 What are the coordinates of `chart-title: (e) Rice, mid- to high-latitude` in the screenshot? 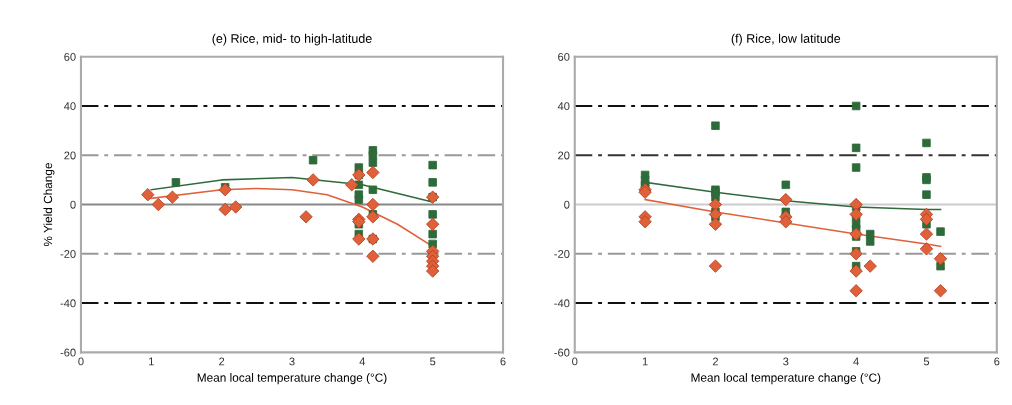 It's located at (292, 39).